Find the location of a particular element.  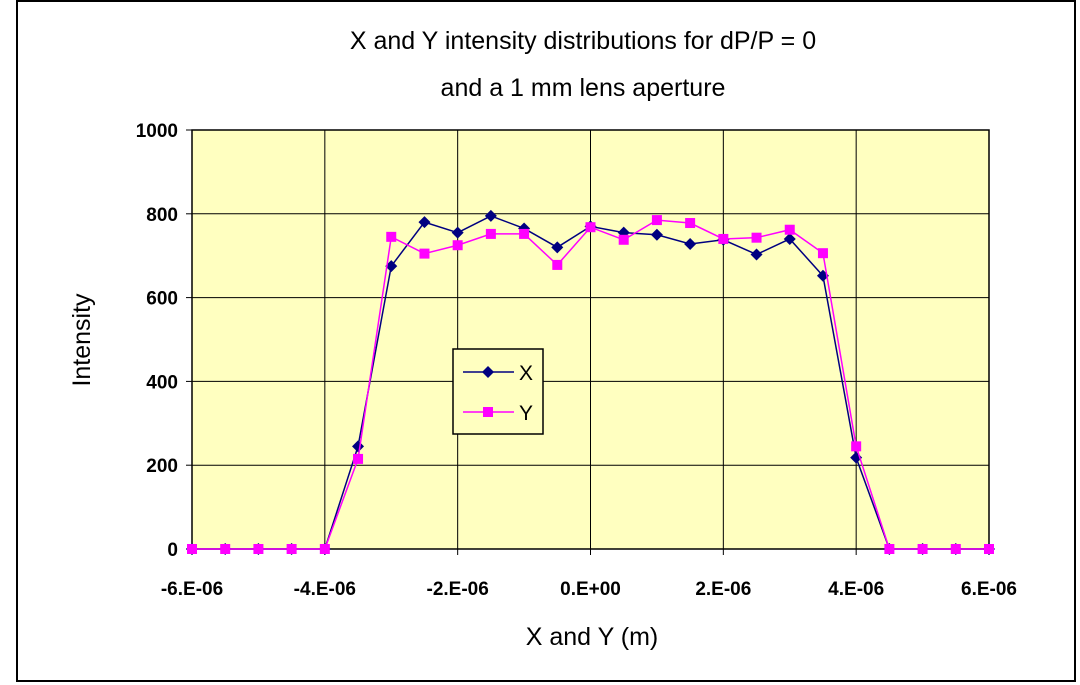

y-tick-label: 800 is located at coordinates (162, 215).